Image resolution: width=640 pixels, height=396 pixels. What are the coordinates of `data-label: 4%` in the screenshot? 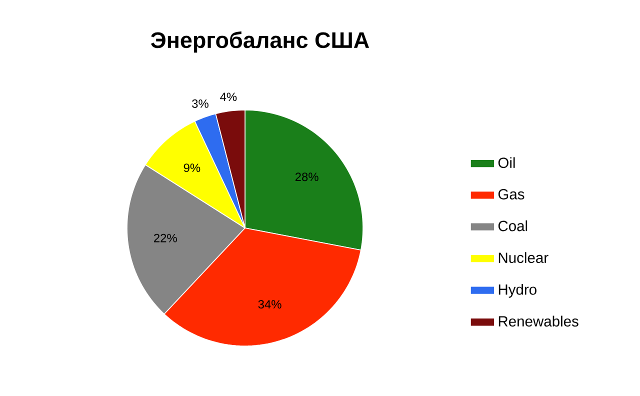 It's located at (228, 97).